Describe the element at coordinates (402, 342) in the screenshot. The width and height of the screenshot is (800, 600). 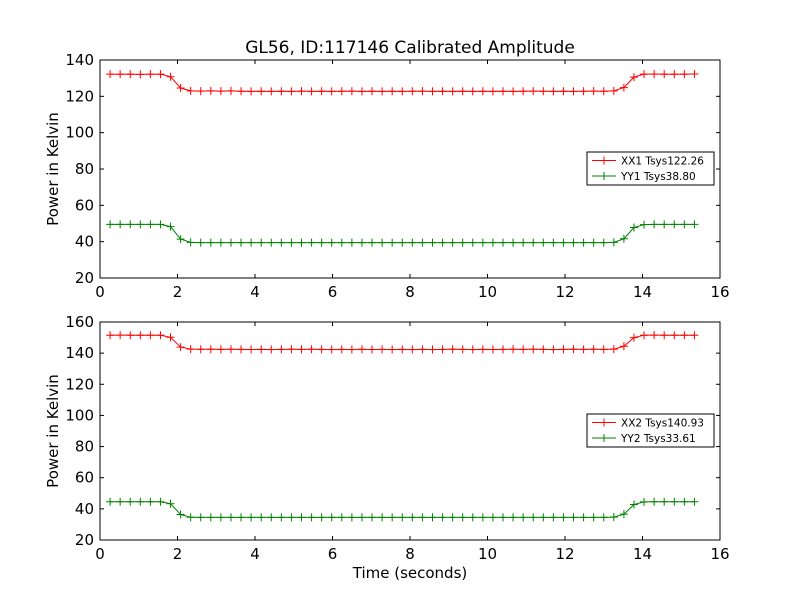
I see `series-xx2` at that location.